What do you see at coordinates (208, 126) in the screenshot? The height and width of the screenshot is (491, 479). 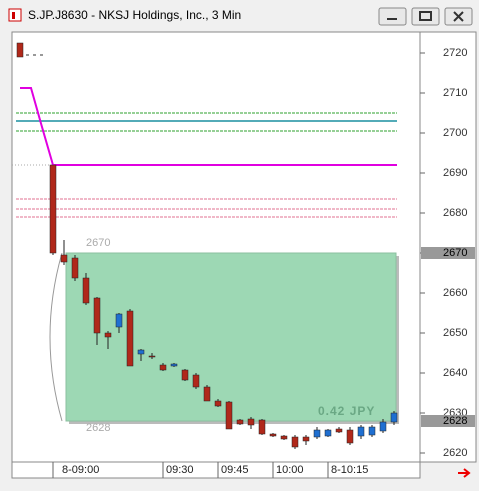 I see `indicator-line` at bounding box center [208, 126].